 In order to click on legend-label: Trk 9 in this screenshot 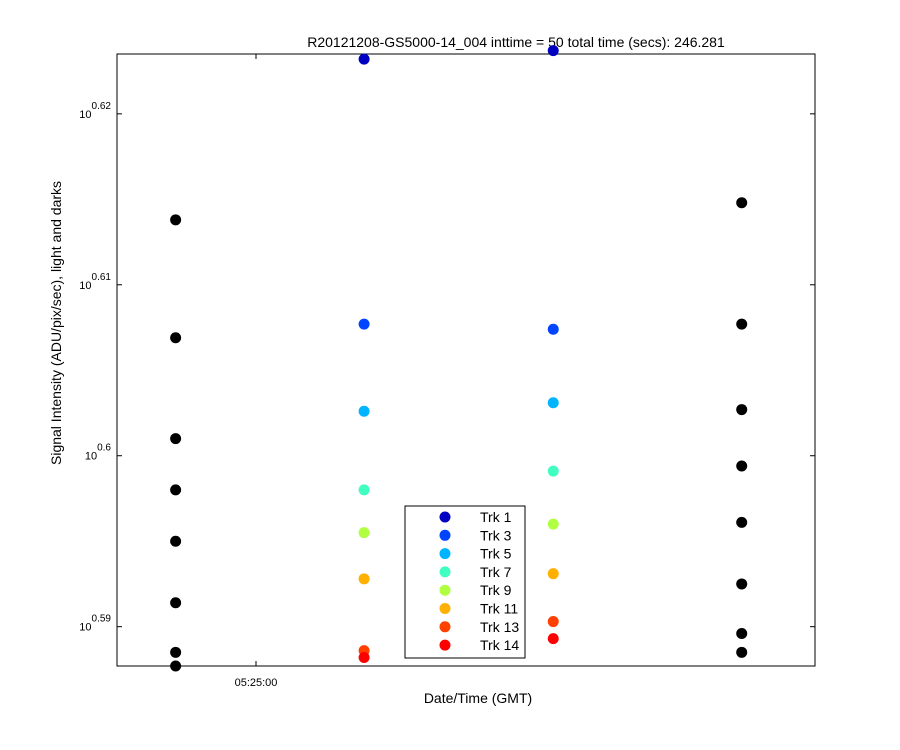, I will do `click(496, 590)`.